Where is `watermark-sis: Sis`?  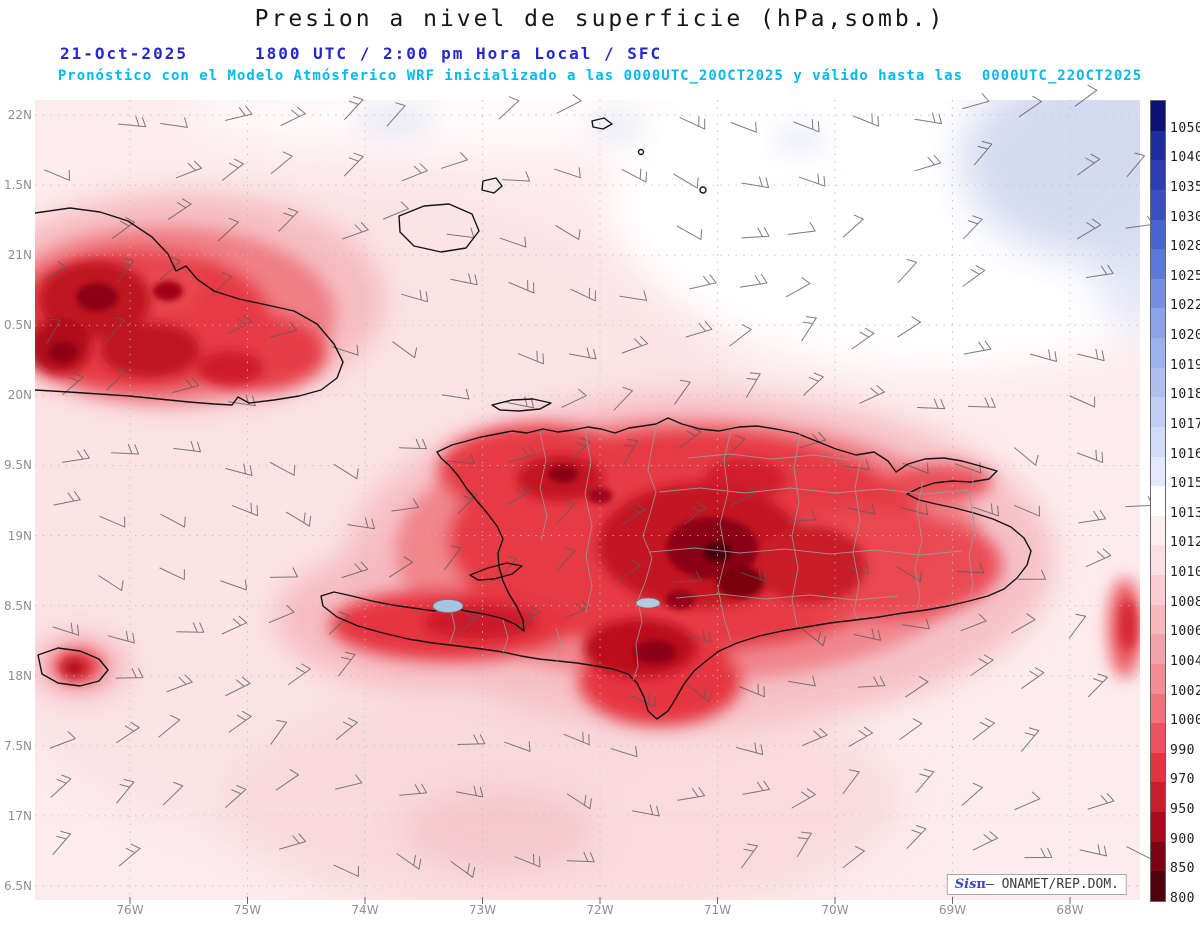 watermark-sis: Sis is located at coordinates (965, 884).